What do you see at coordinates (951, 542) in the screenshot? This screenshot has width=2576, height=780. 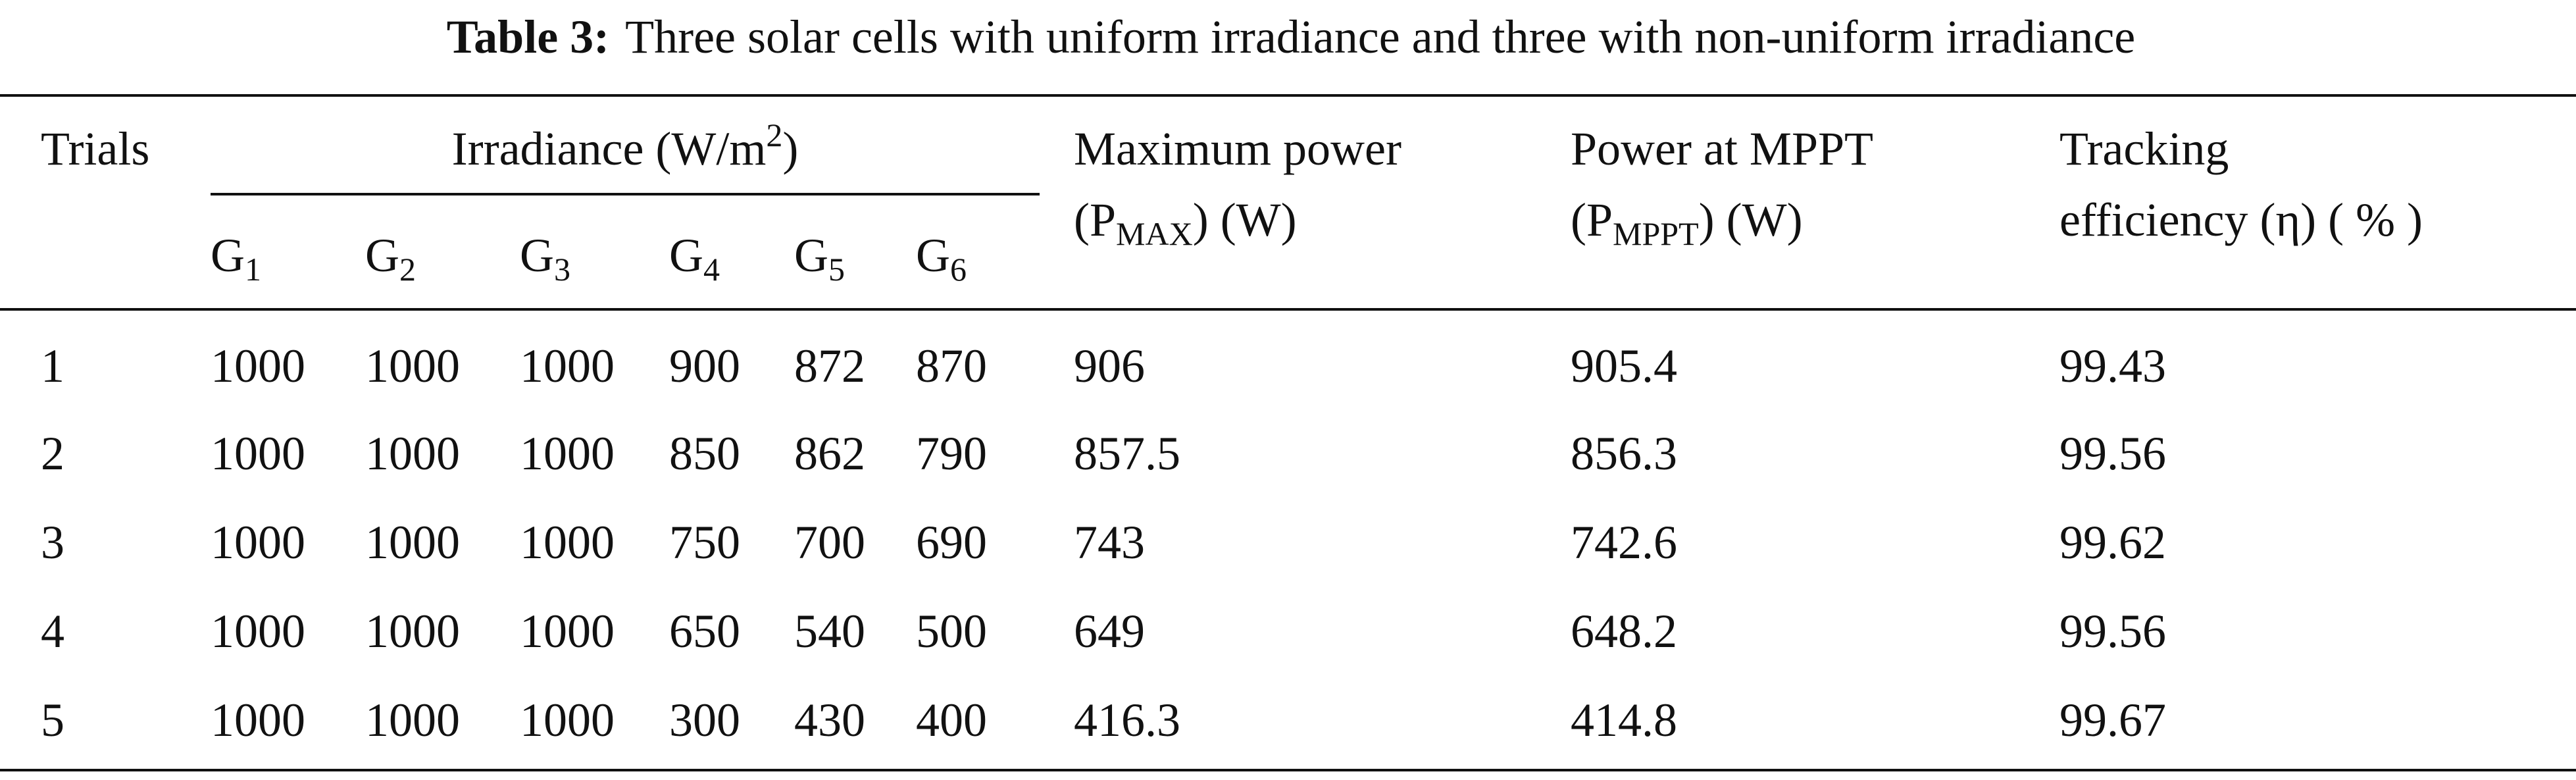 I see `table-cell: 690` at bounding box center [951, 542].